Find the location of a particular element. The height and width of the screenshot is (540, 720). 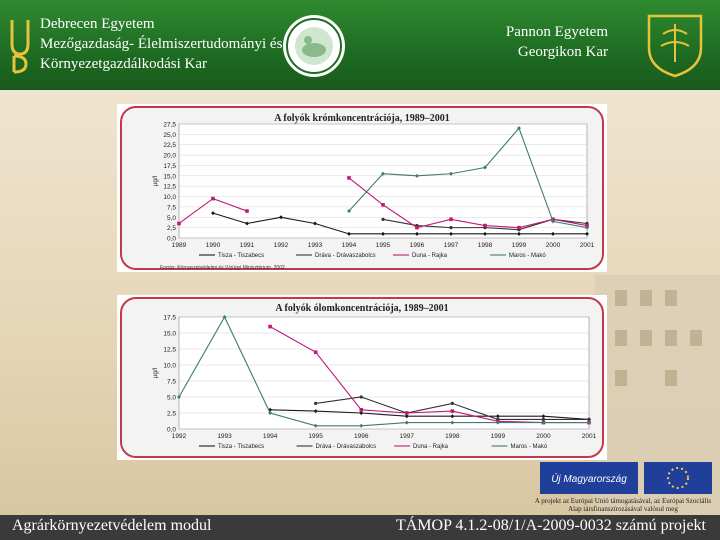

x-tick-label: 1993 is located at coordinates (315, 245).